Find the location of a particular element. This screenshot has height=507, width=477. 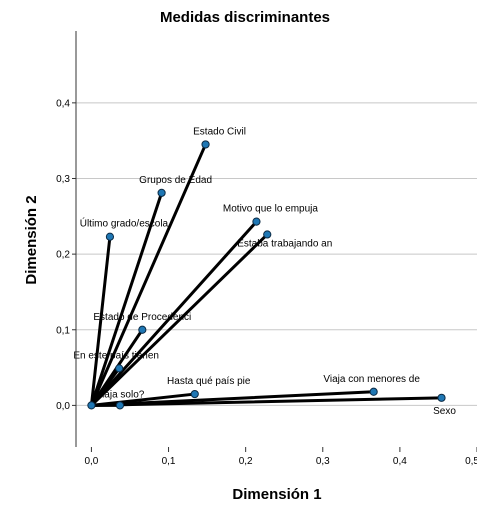

point-label: Estado de Procedenci is located at coordinates (142, 317).